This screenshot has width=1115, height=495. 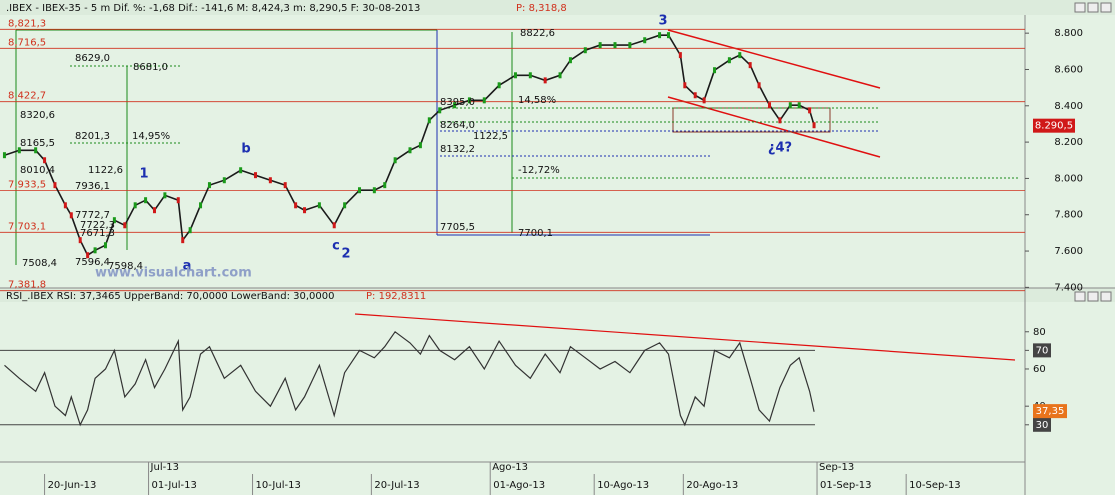 I want to click on annotation: 8165,5, so click(x=37, y=143).